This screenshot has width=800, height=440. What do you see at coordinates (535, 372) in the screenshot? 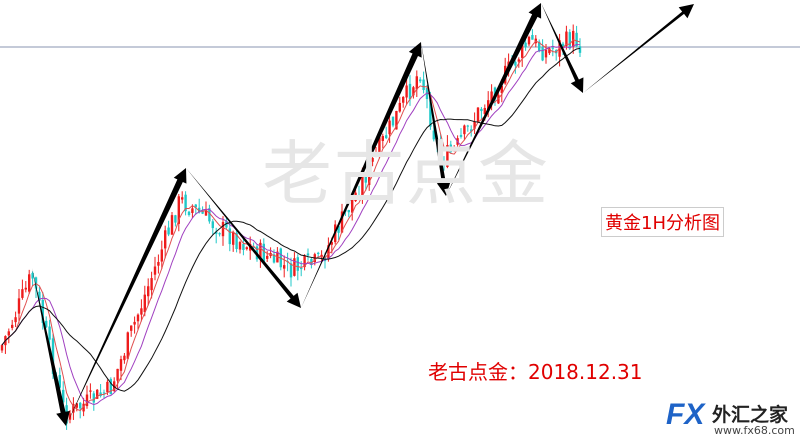
I see `author-date: 老古点金：2018.12.31` at bounding box center [535, 372].